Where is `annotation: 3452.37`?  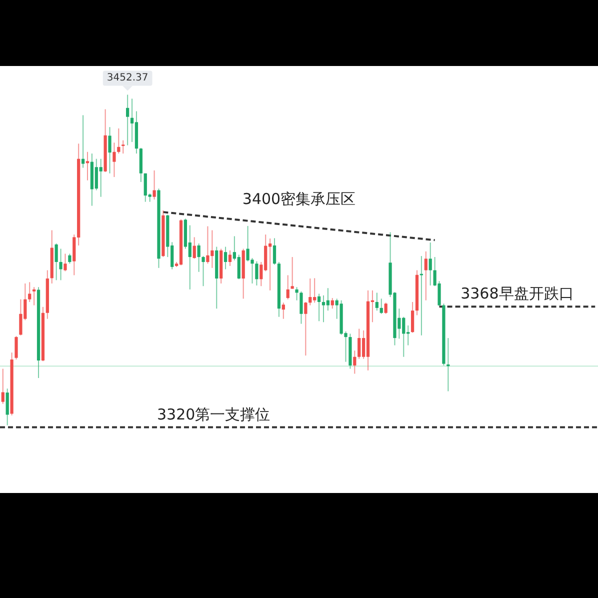
annotation: 3452.37 is located at coordinates (127, 78).